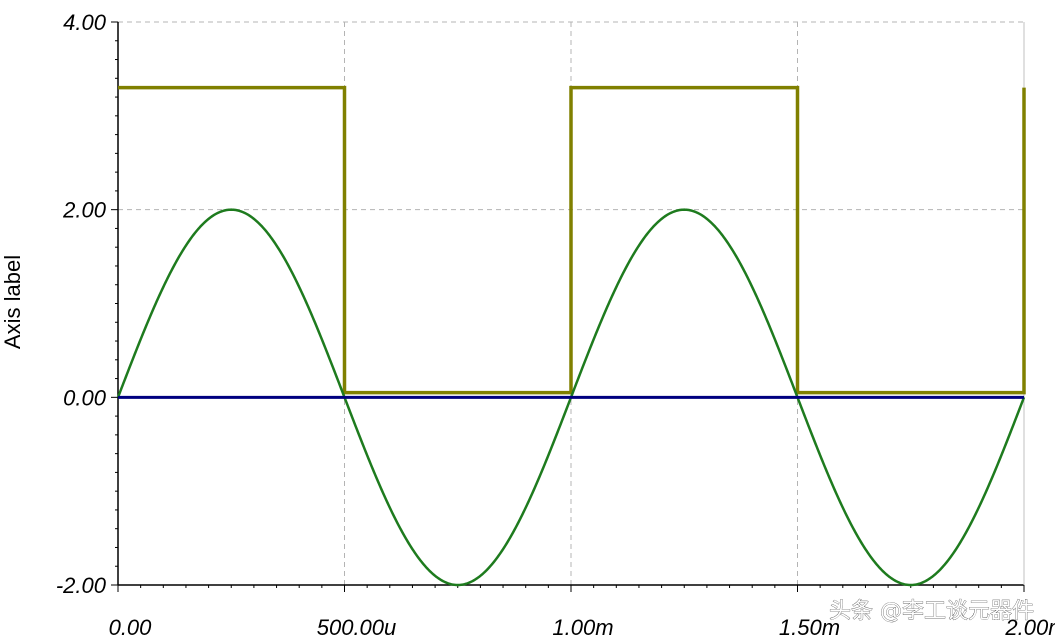 The width and height of the screenshot is (1055, 644). I want to click on y-tick-label: -2.00, so click(81, 585).